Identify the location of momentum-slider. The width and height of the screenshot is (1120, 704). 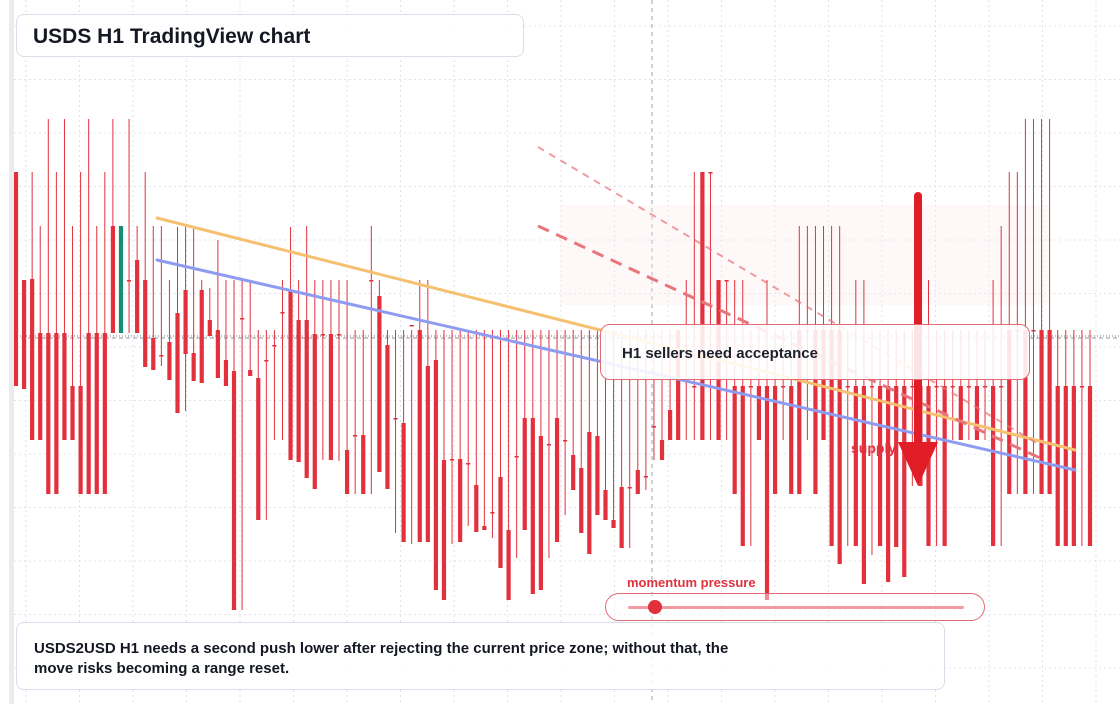
(795, 607).